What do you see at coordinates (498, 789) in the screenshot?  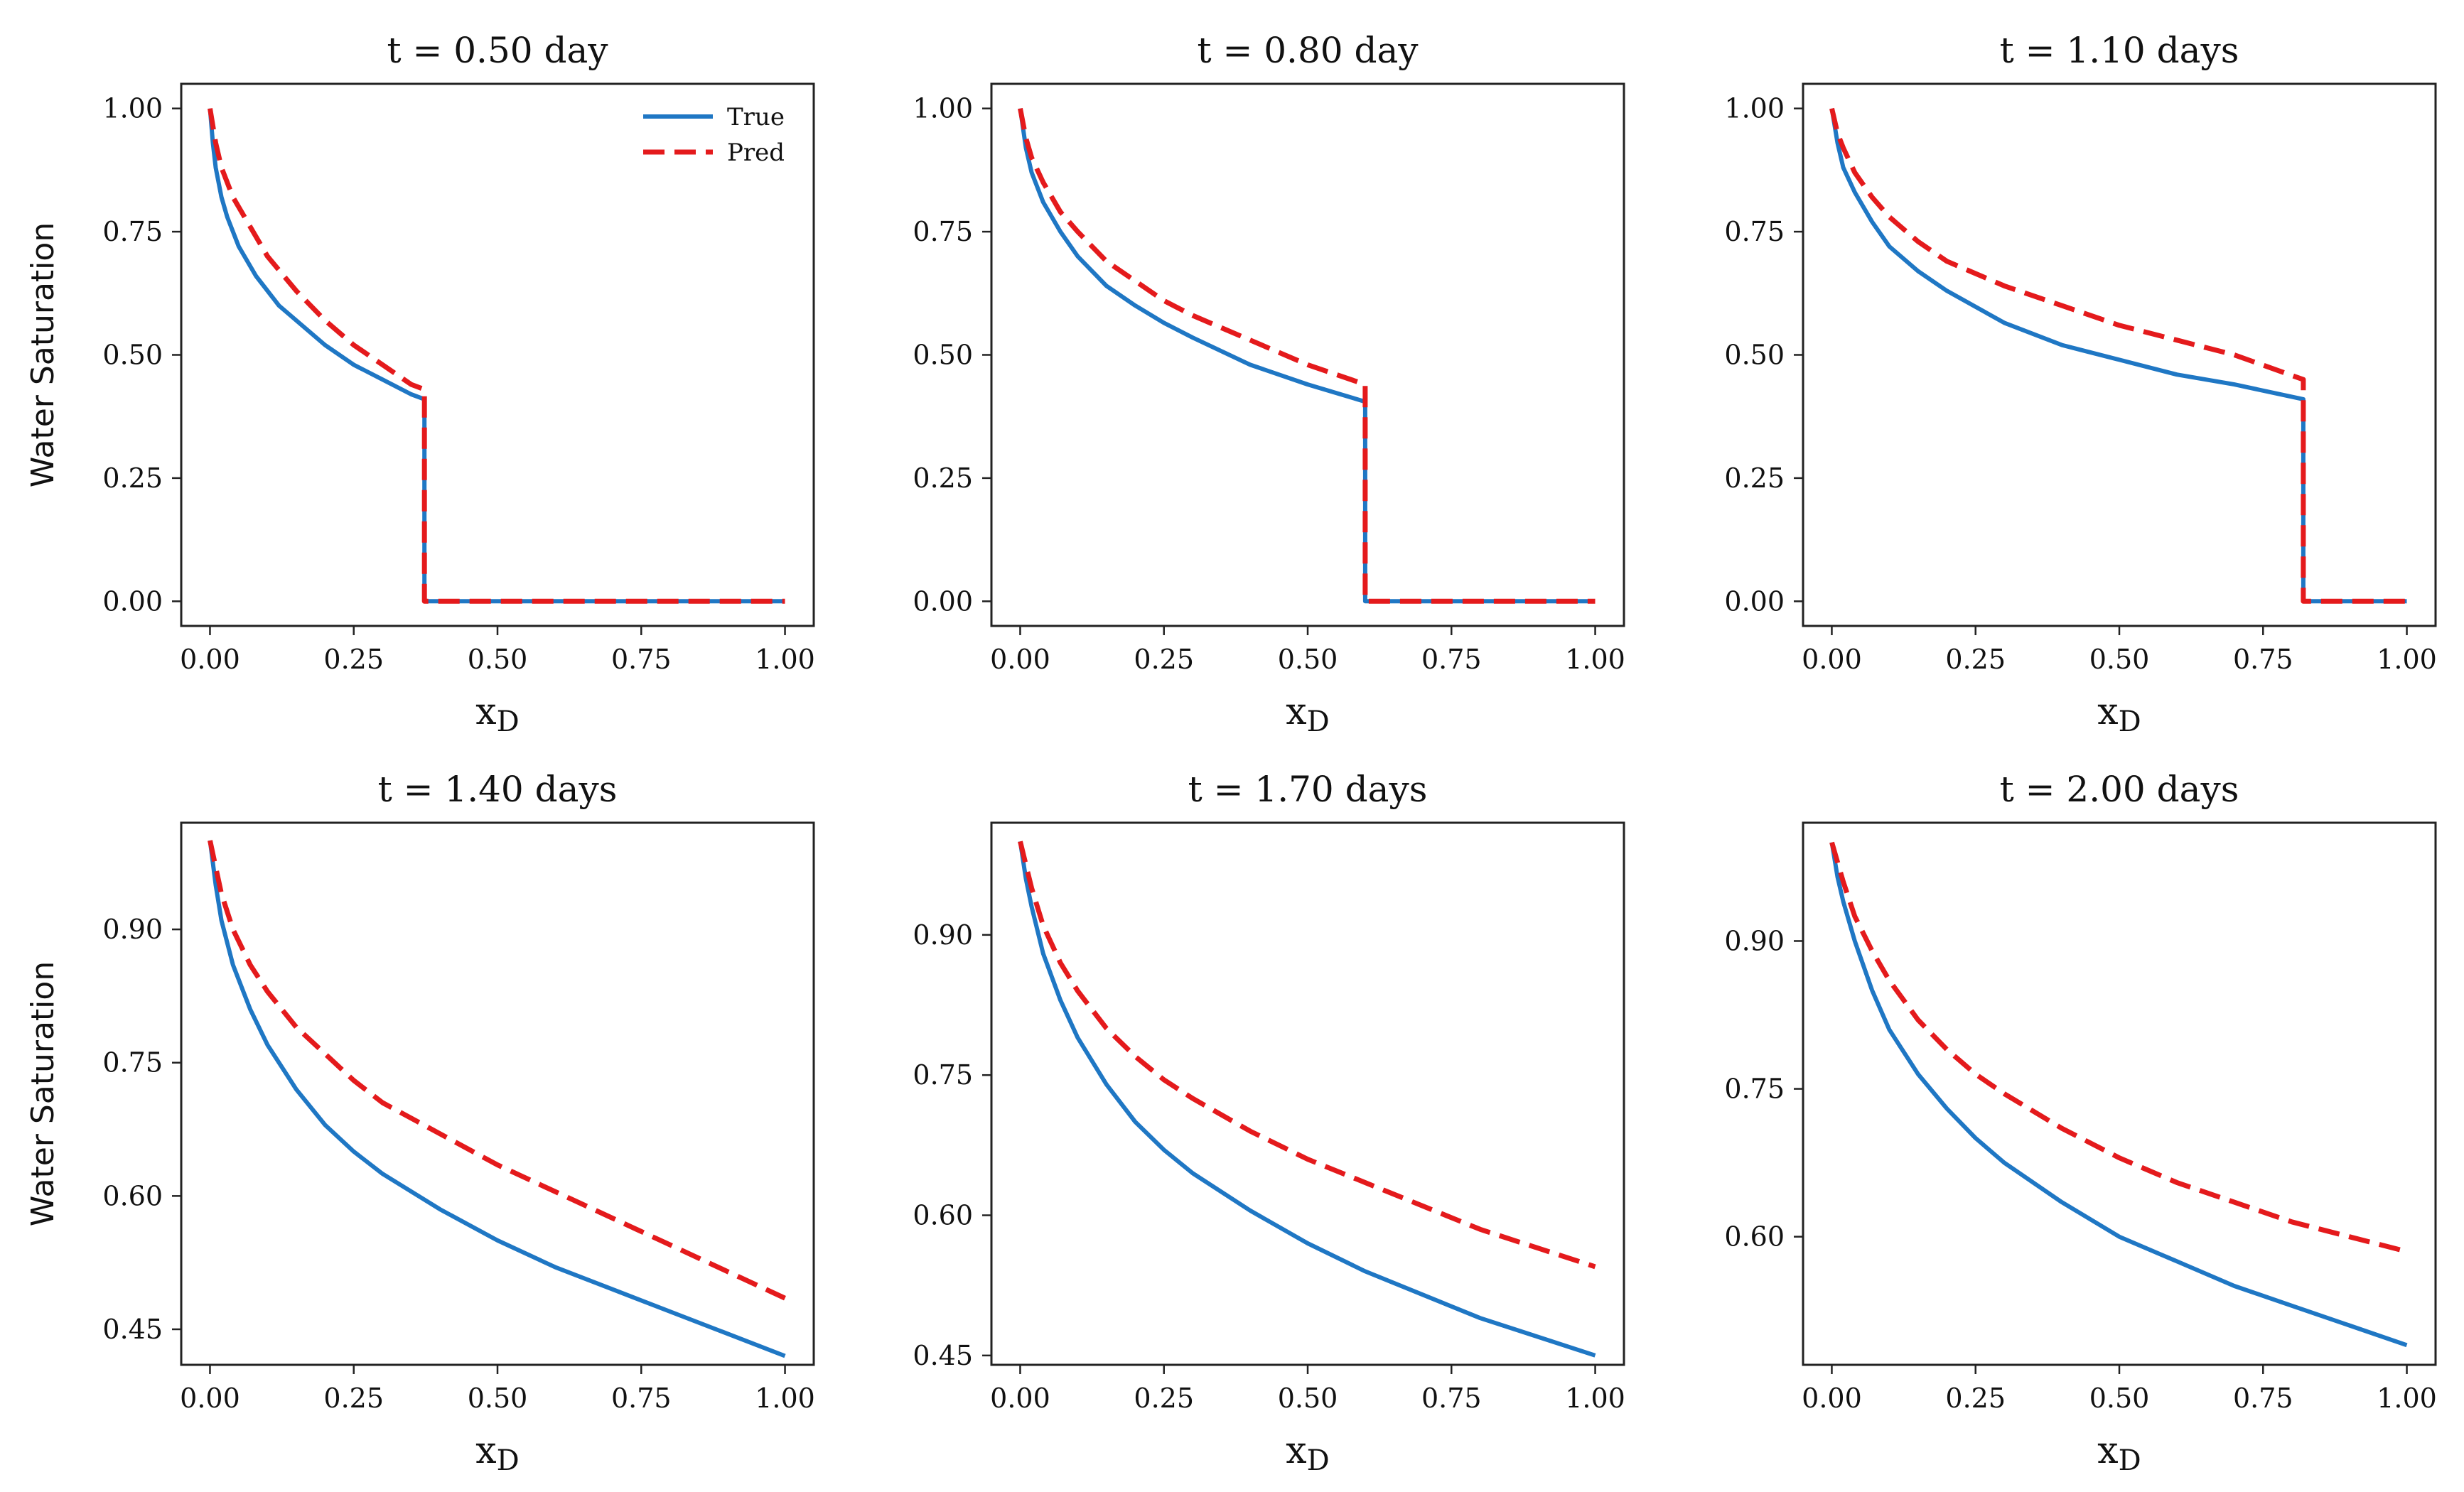 I see `subplot-title: t = 1.40 days` at bounding box center [498, 789].